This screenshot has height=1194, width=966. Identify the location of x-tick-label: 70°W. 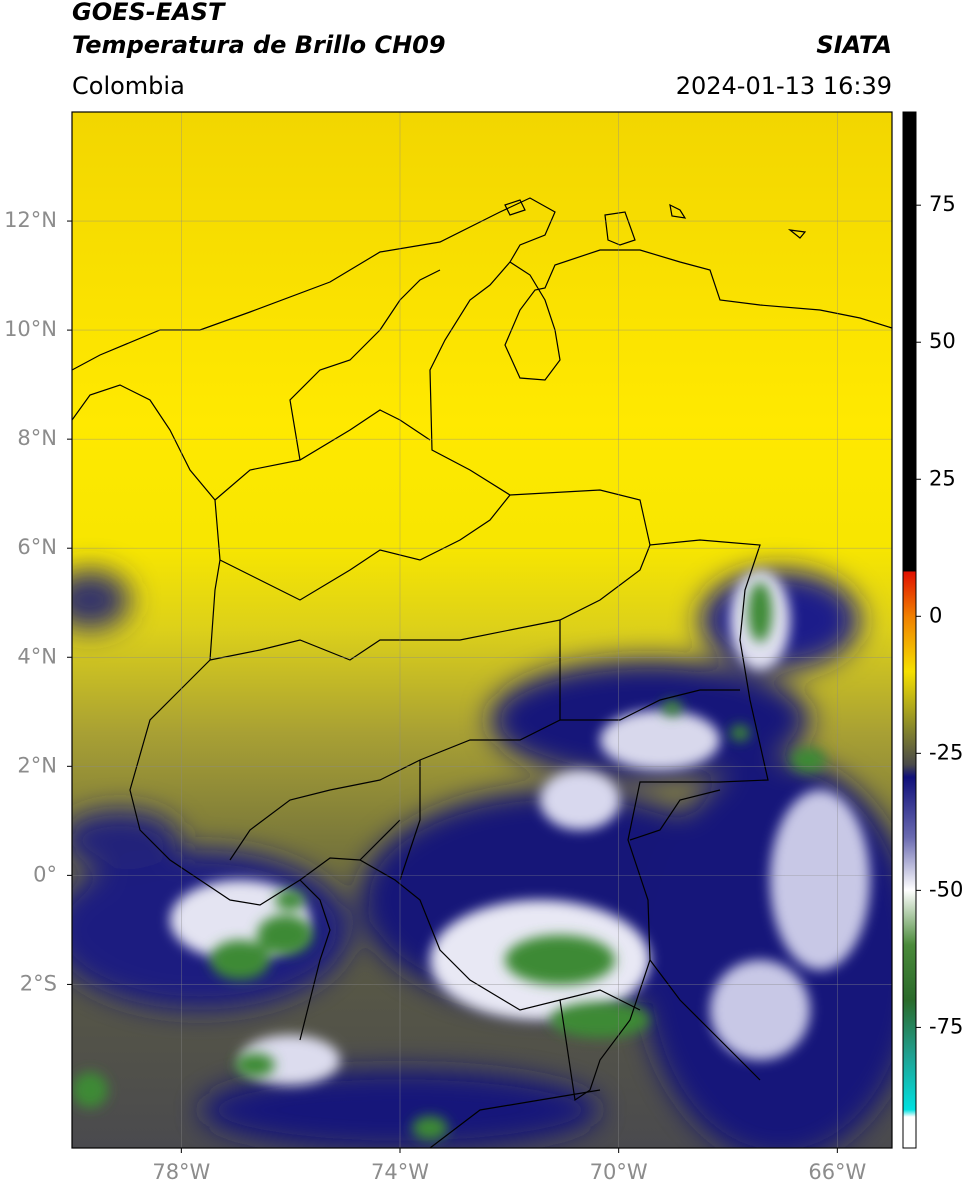
(619, 1172).